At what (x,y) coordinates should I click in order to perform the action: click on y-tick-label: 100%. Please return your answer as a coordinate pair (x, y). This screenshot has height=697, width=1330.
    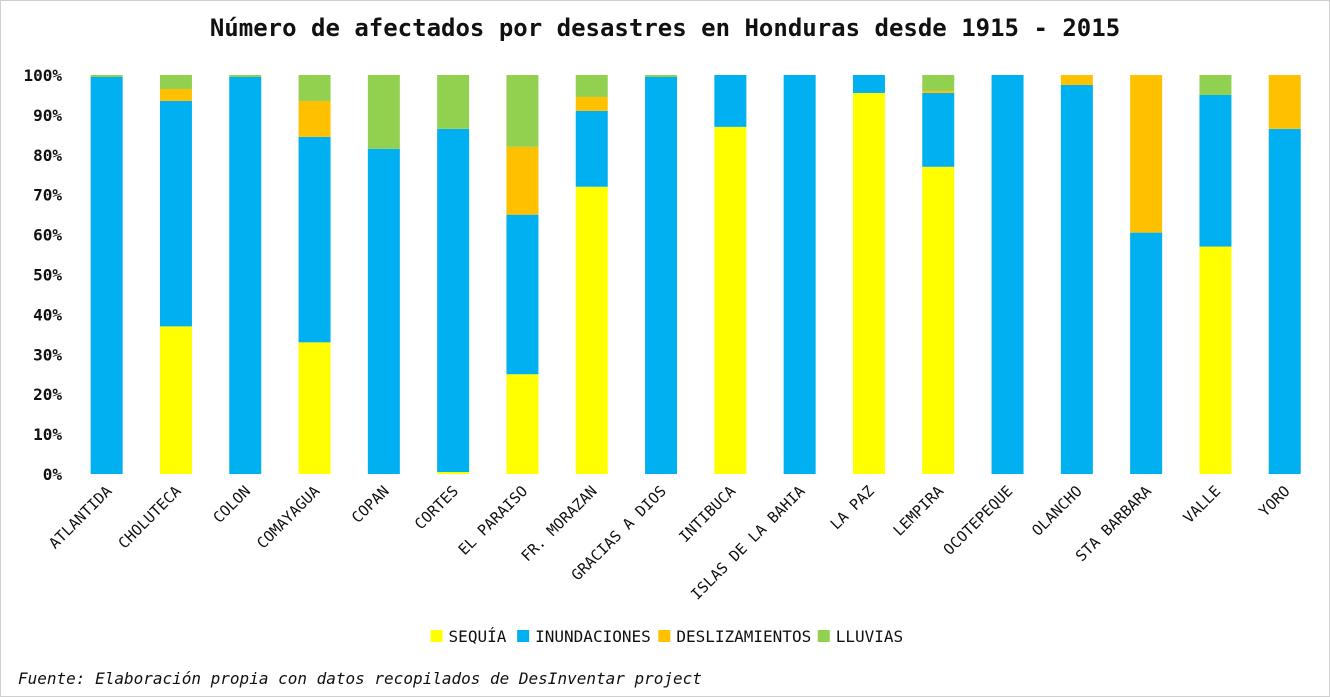
    Looking at the image, I should click on (42, 75).